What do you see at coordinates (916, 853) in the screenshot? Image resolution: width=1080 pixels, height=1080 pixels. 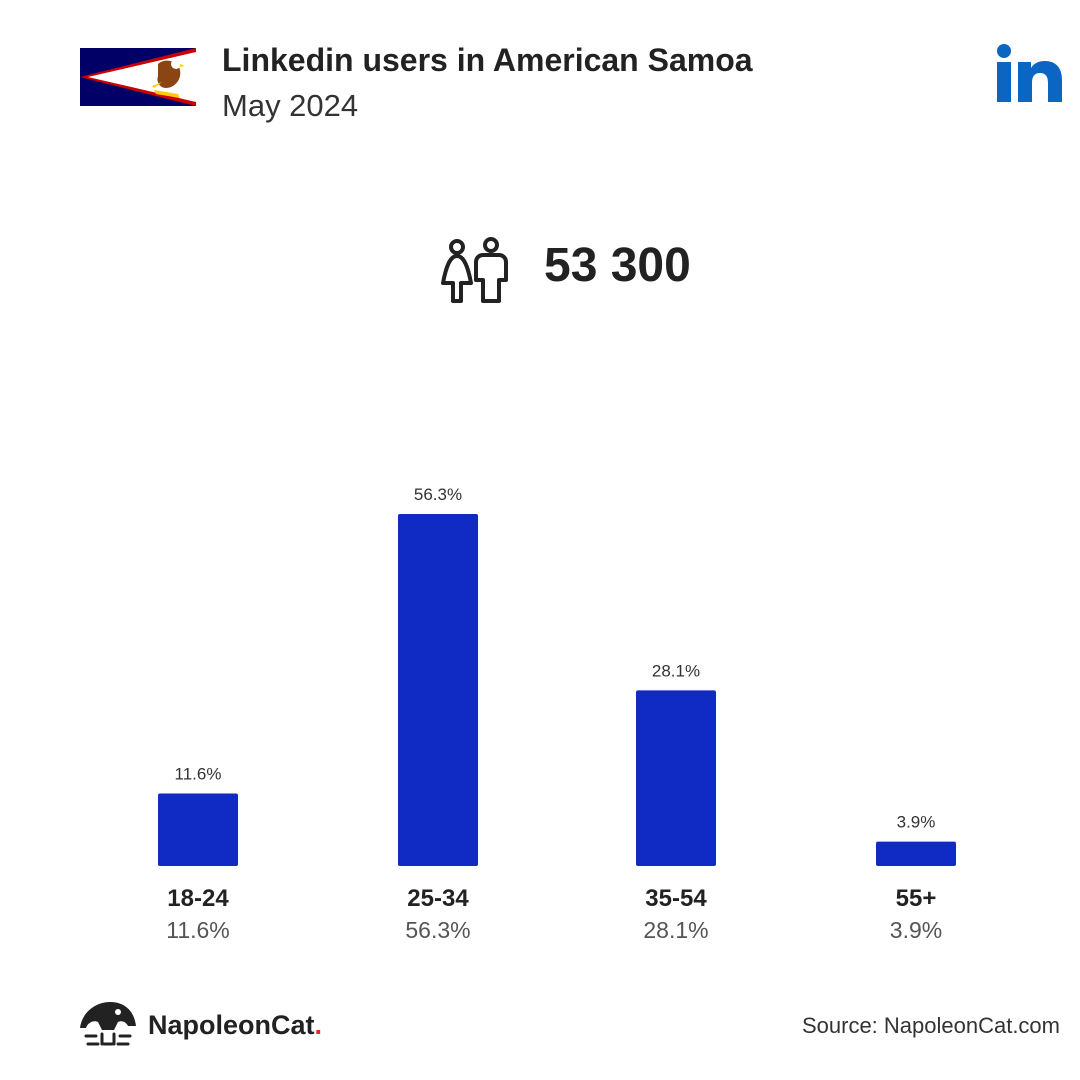 I see `bar-55+` at bounding box center [916, 853].